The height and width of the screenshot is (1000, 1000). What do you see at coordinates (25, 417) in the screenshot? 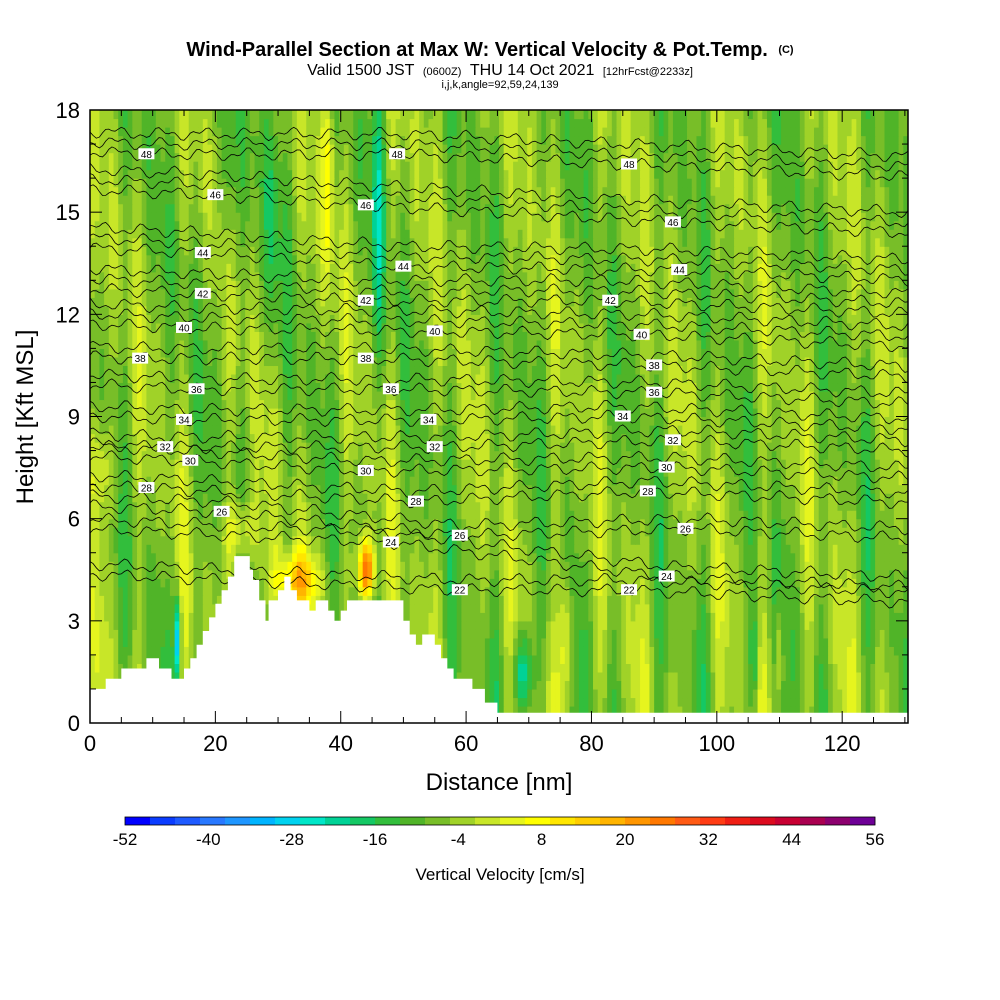
I see `y-axis-label: Height [Kft MSL]` at bounding box center [25, 417].